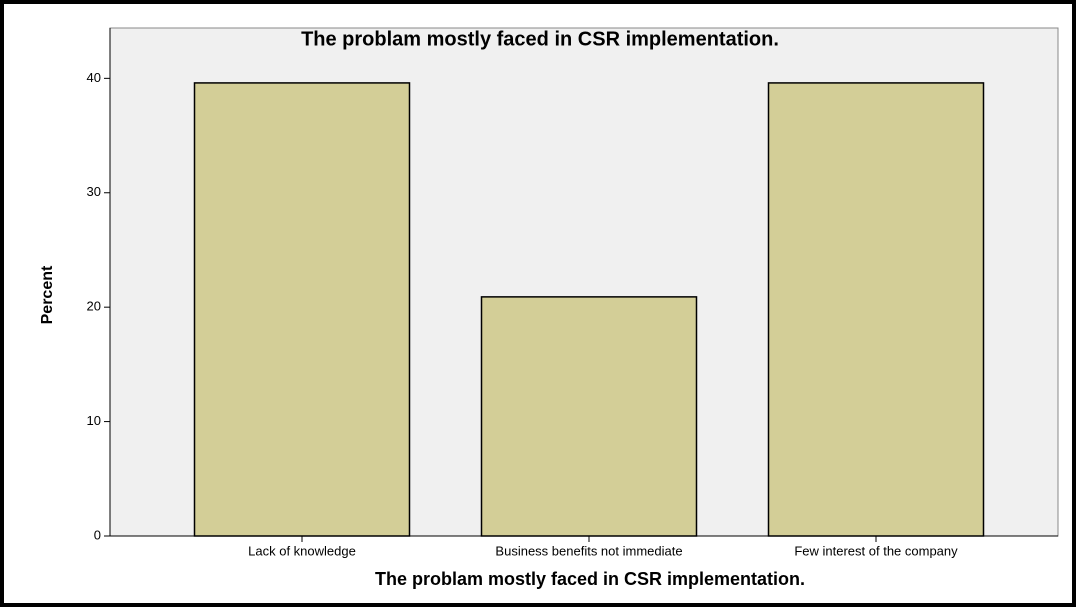 This screenshot has height=607, width=1076. I want to click on y-tick-label: 40, so click(94, 77).